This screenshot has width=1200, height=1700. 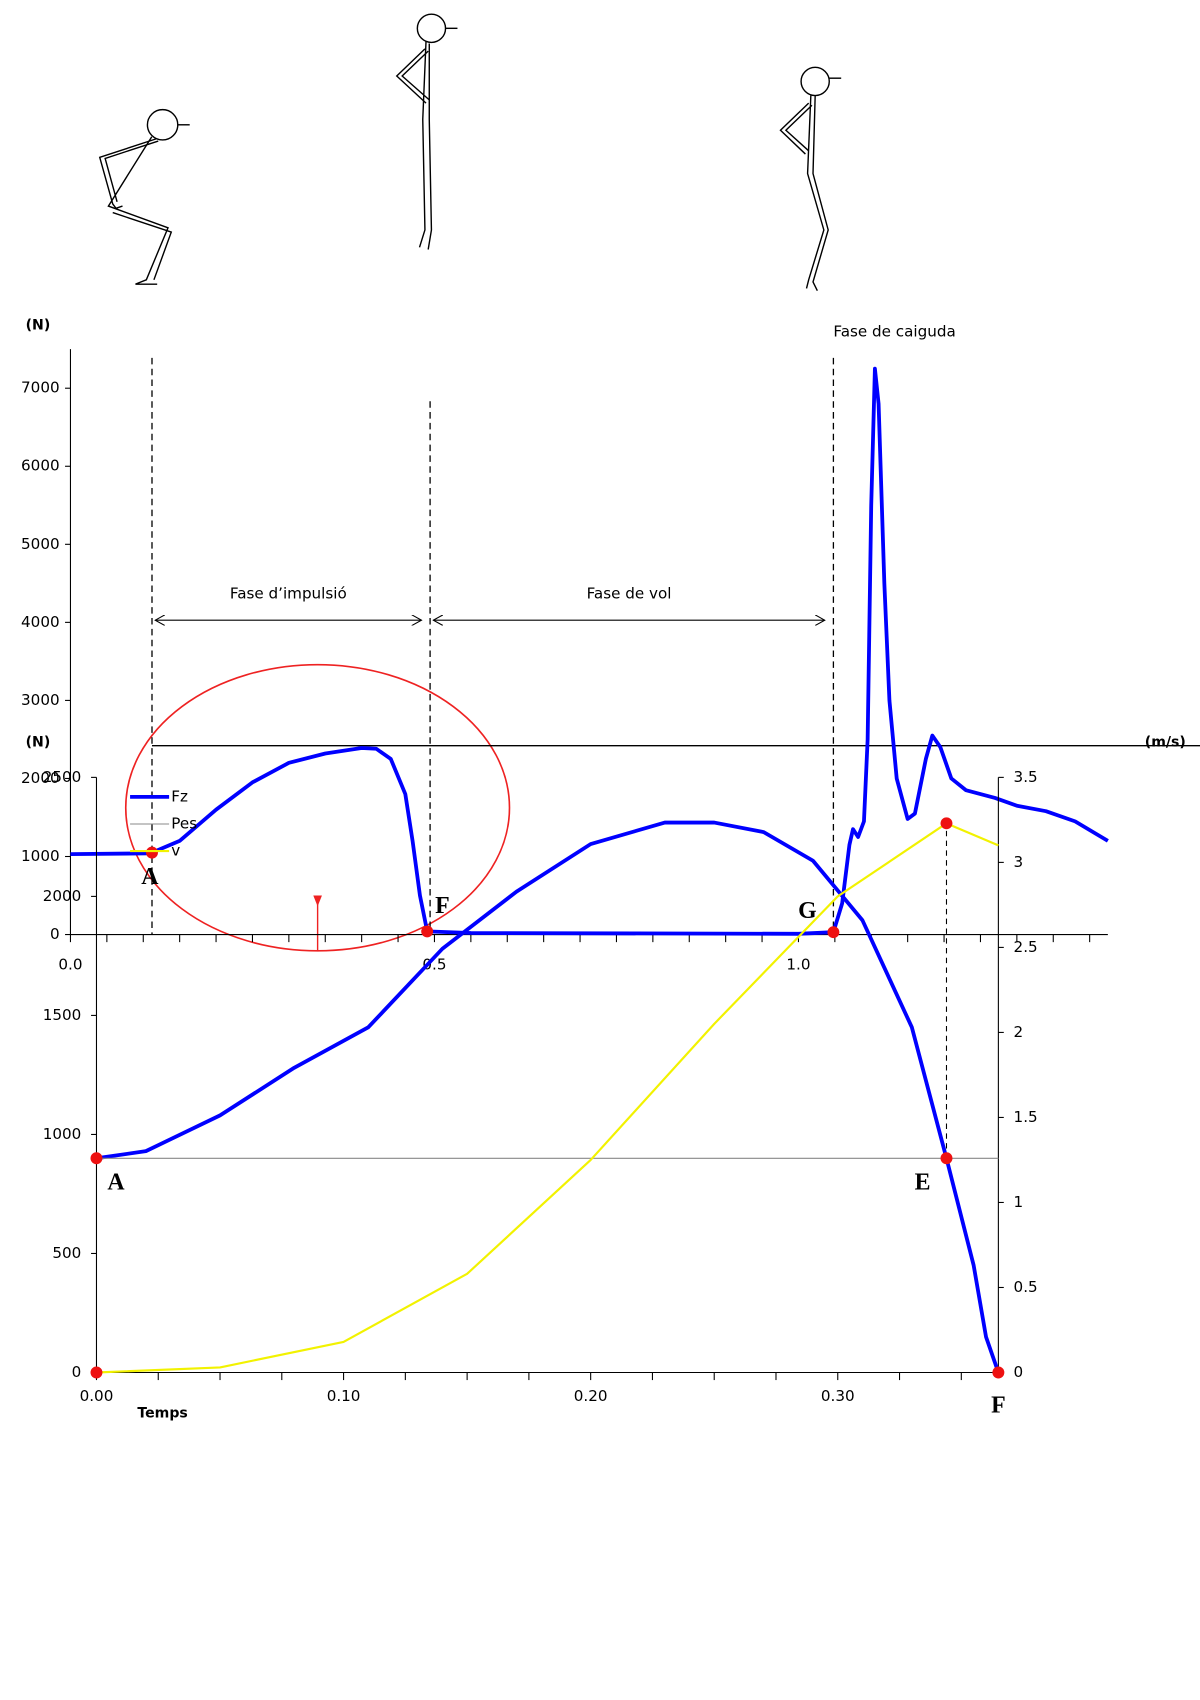 I want to click on phase-label: Fase d’impulsió, so click(x=288, y=594).